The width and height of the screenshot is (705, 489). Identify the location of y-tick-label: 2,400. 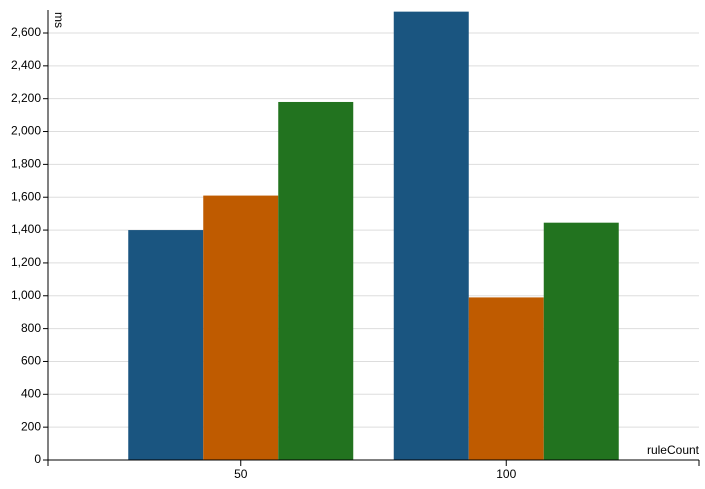
(26, 65).